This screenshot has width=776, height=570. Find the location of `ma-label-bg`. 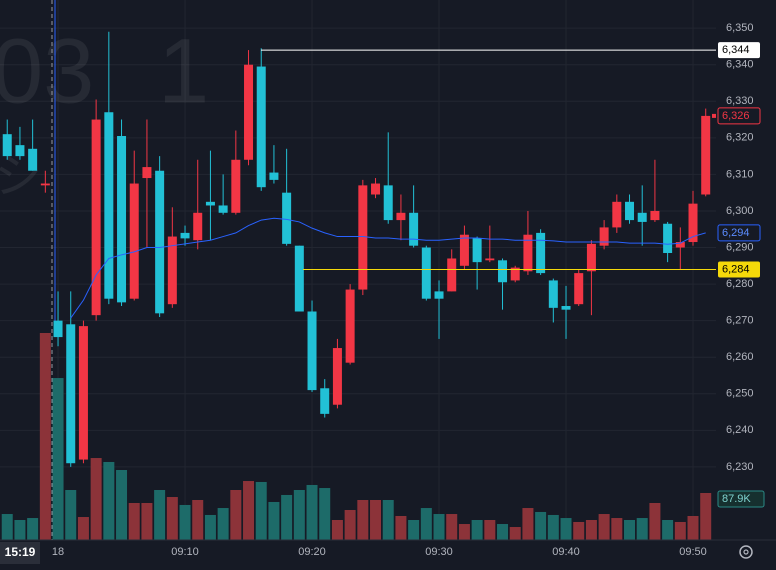

ma-label-bg is located at coordinates (739, 233).